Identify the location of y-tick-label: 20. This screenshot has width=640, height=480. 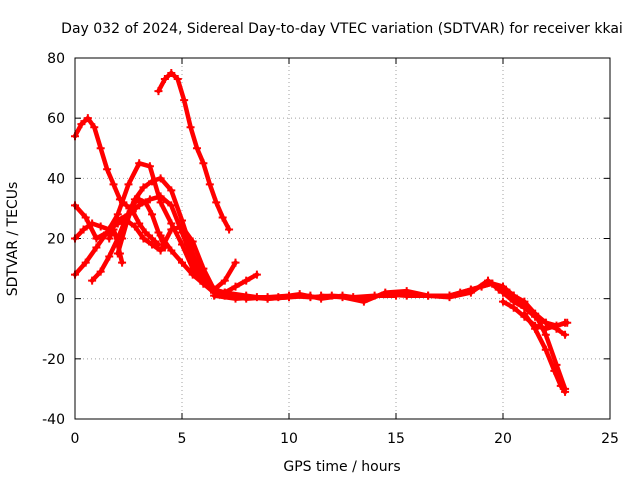
(56, 240).